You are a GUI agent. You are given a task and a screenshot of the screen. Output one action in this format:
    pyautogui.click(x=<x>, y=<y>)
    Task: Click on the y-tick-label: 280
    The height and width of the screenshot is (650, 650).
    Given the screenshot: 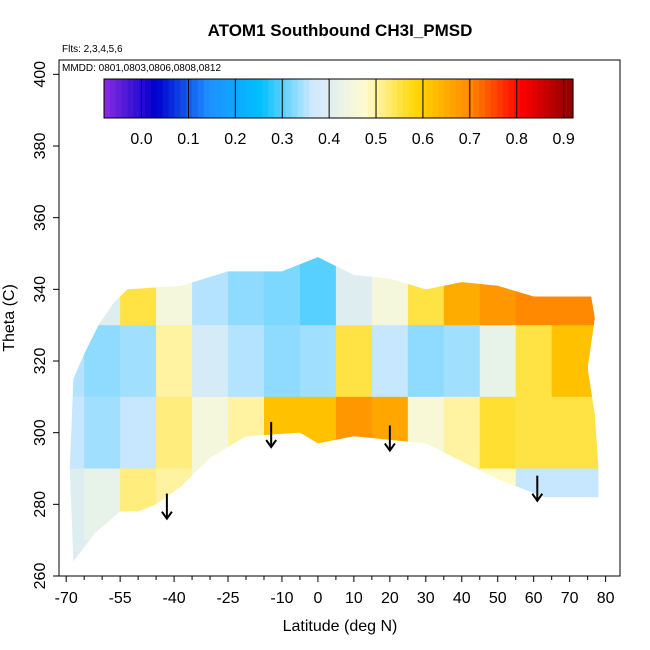 What is the action you would take?
    pyautogui.click(x=40, y=504)
    